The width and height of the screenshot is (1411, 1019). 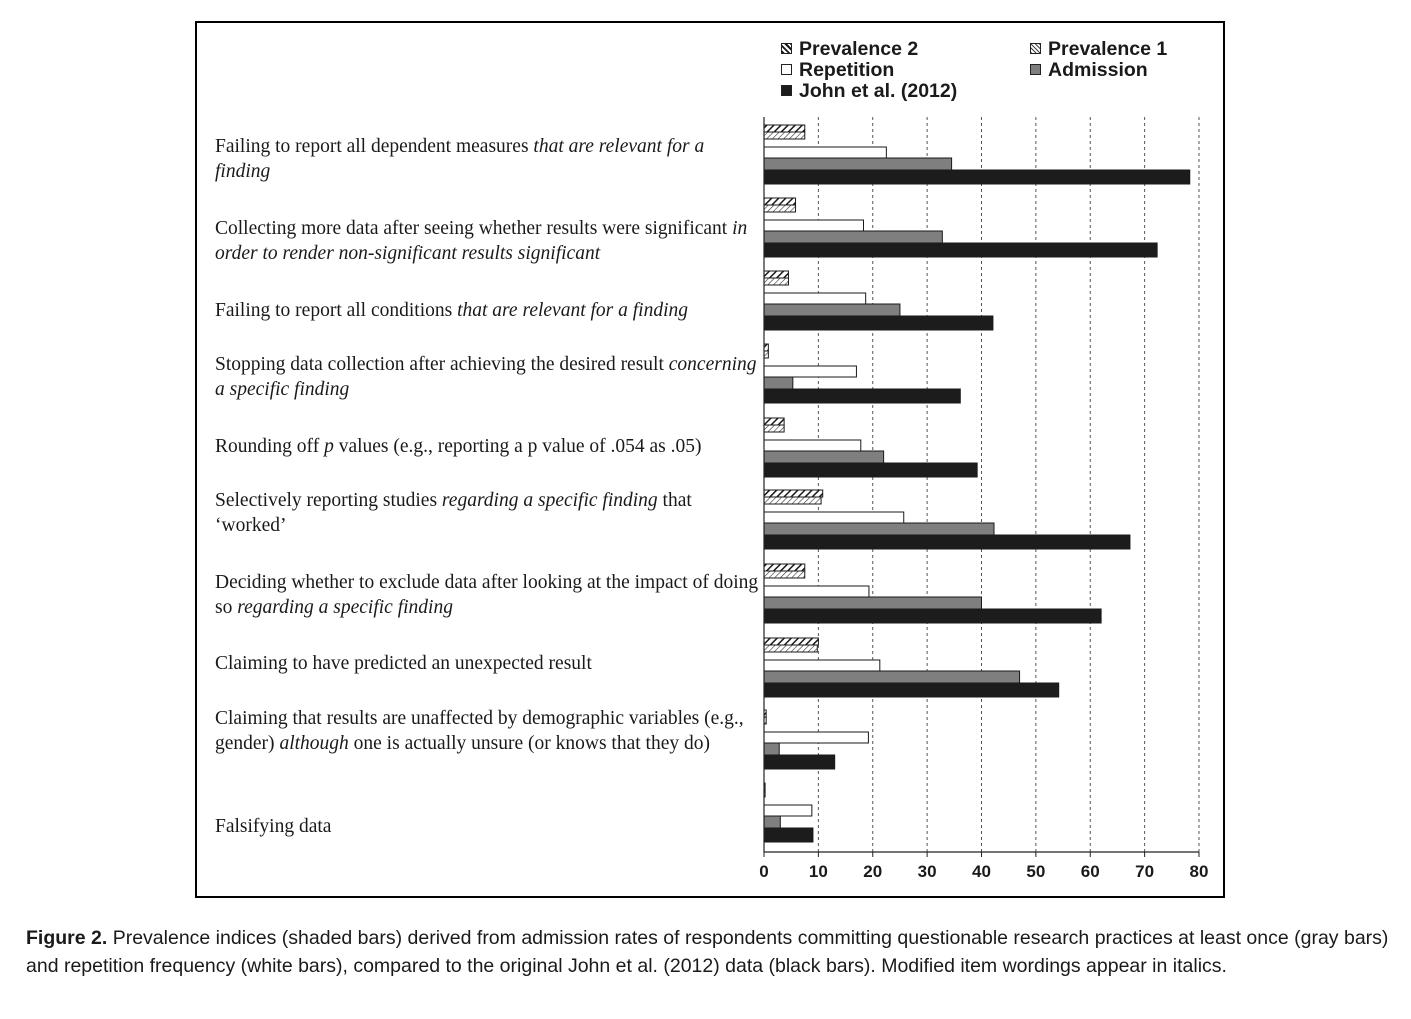 What do you see at coordinates (1089, 70) in the screenshot?
I see `legend-item-admission: Admission` at bounding box center [1089, 70].